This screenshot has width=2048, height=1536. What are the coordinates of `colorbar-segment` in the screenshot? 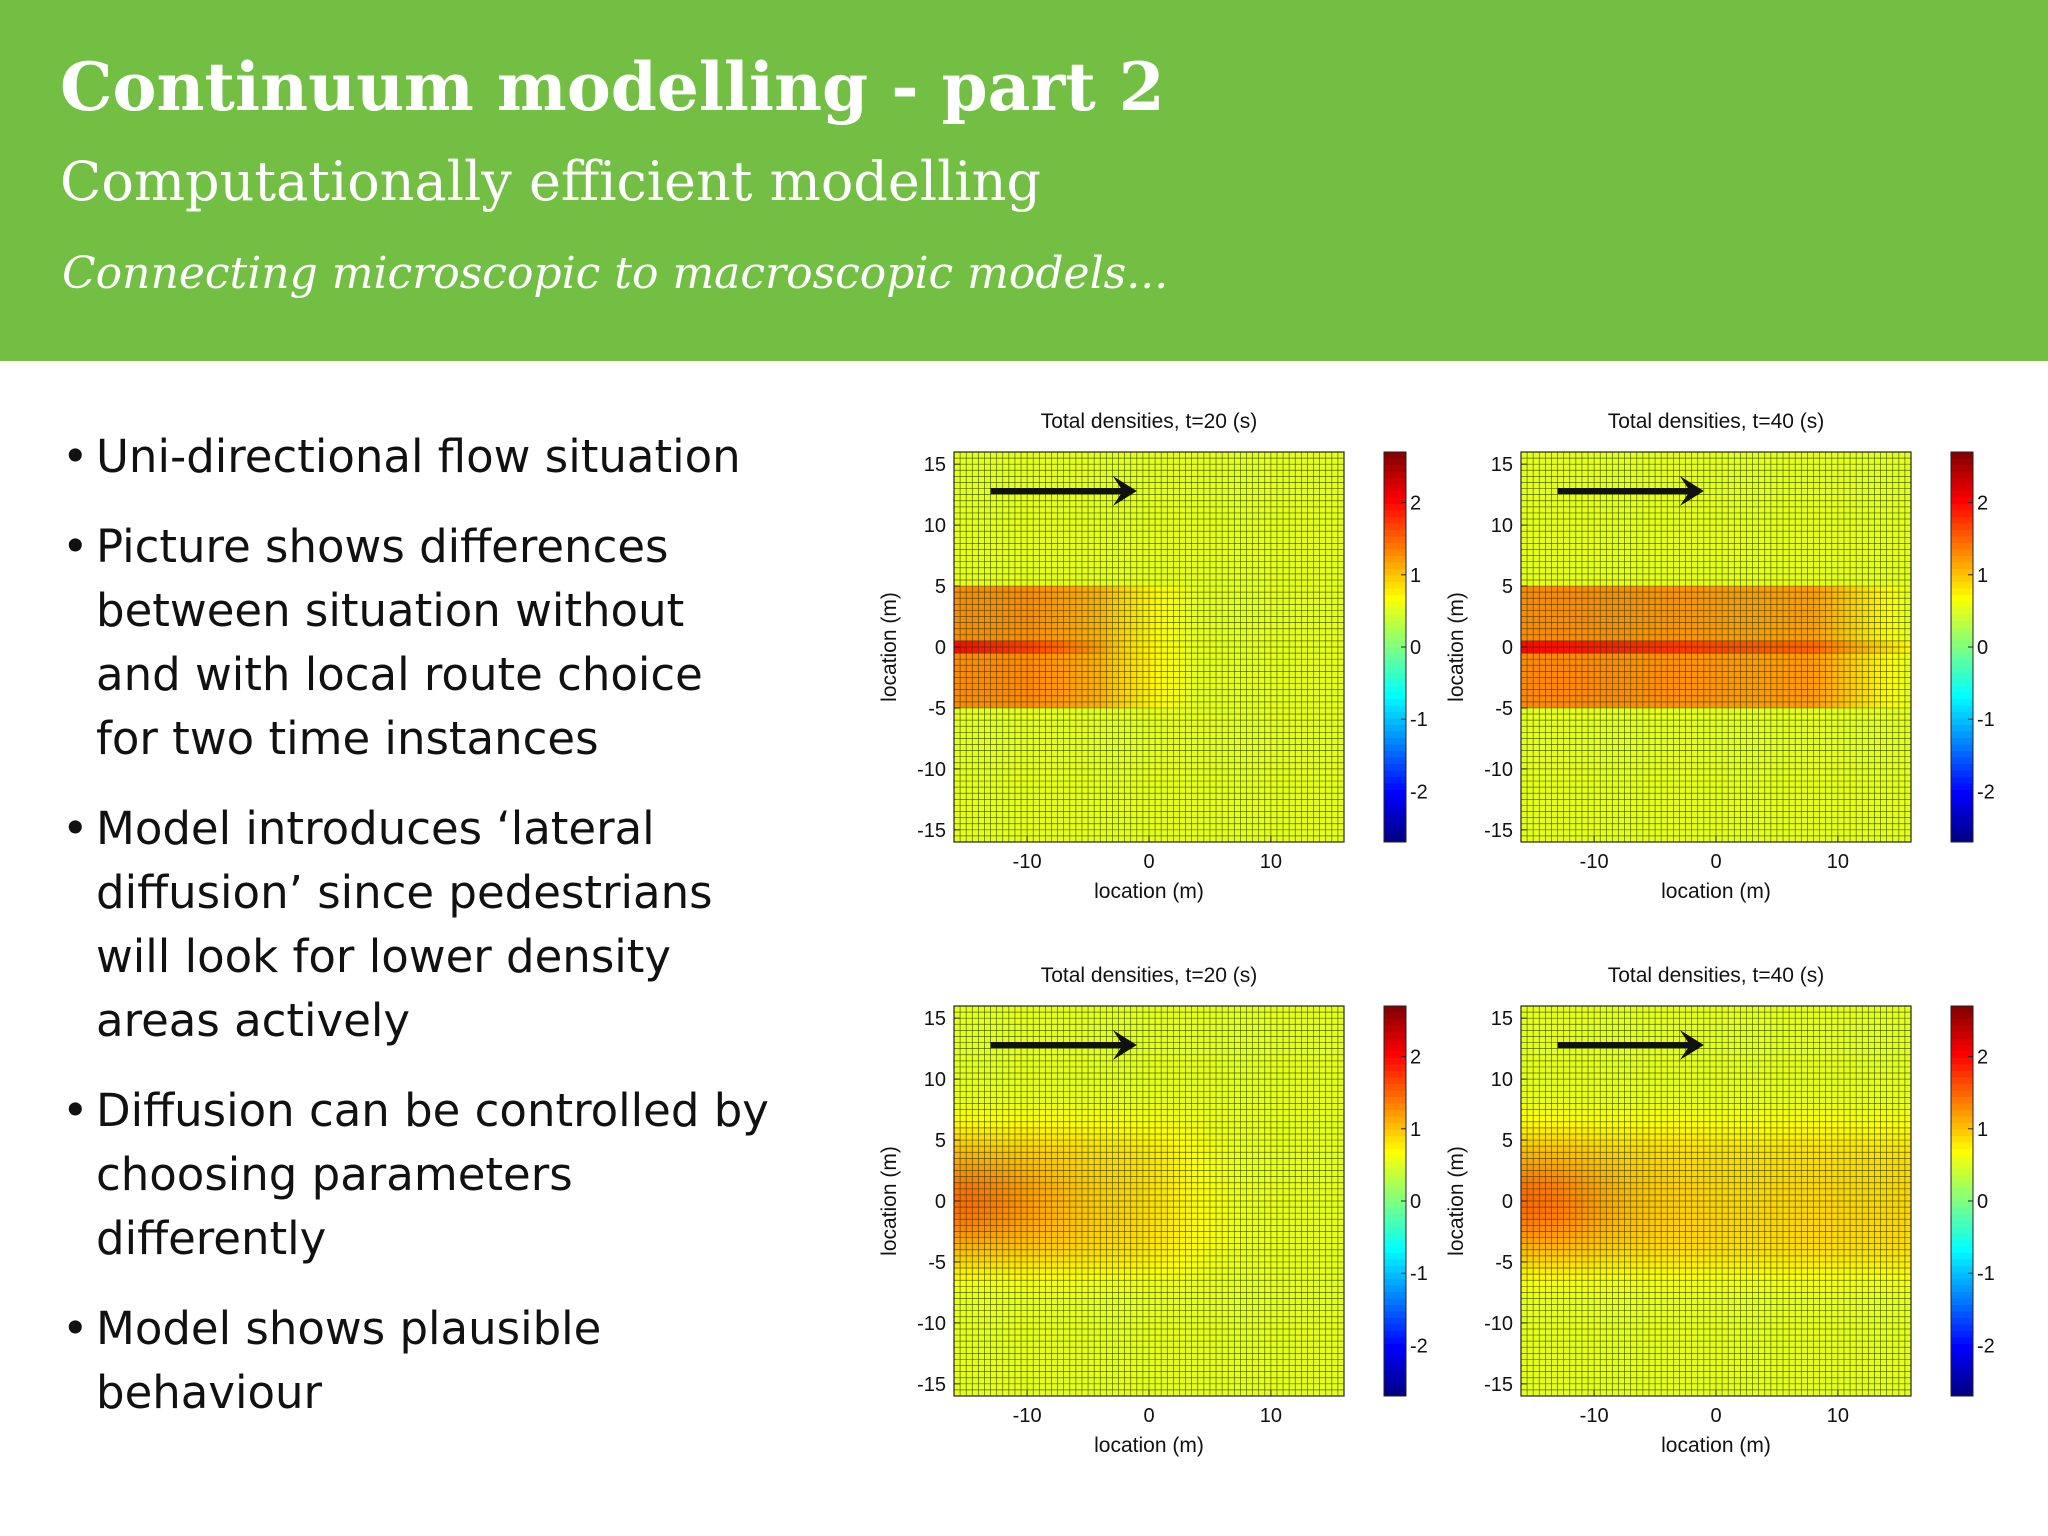 It's located at (1395, 572).